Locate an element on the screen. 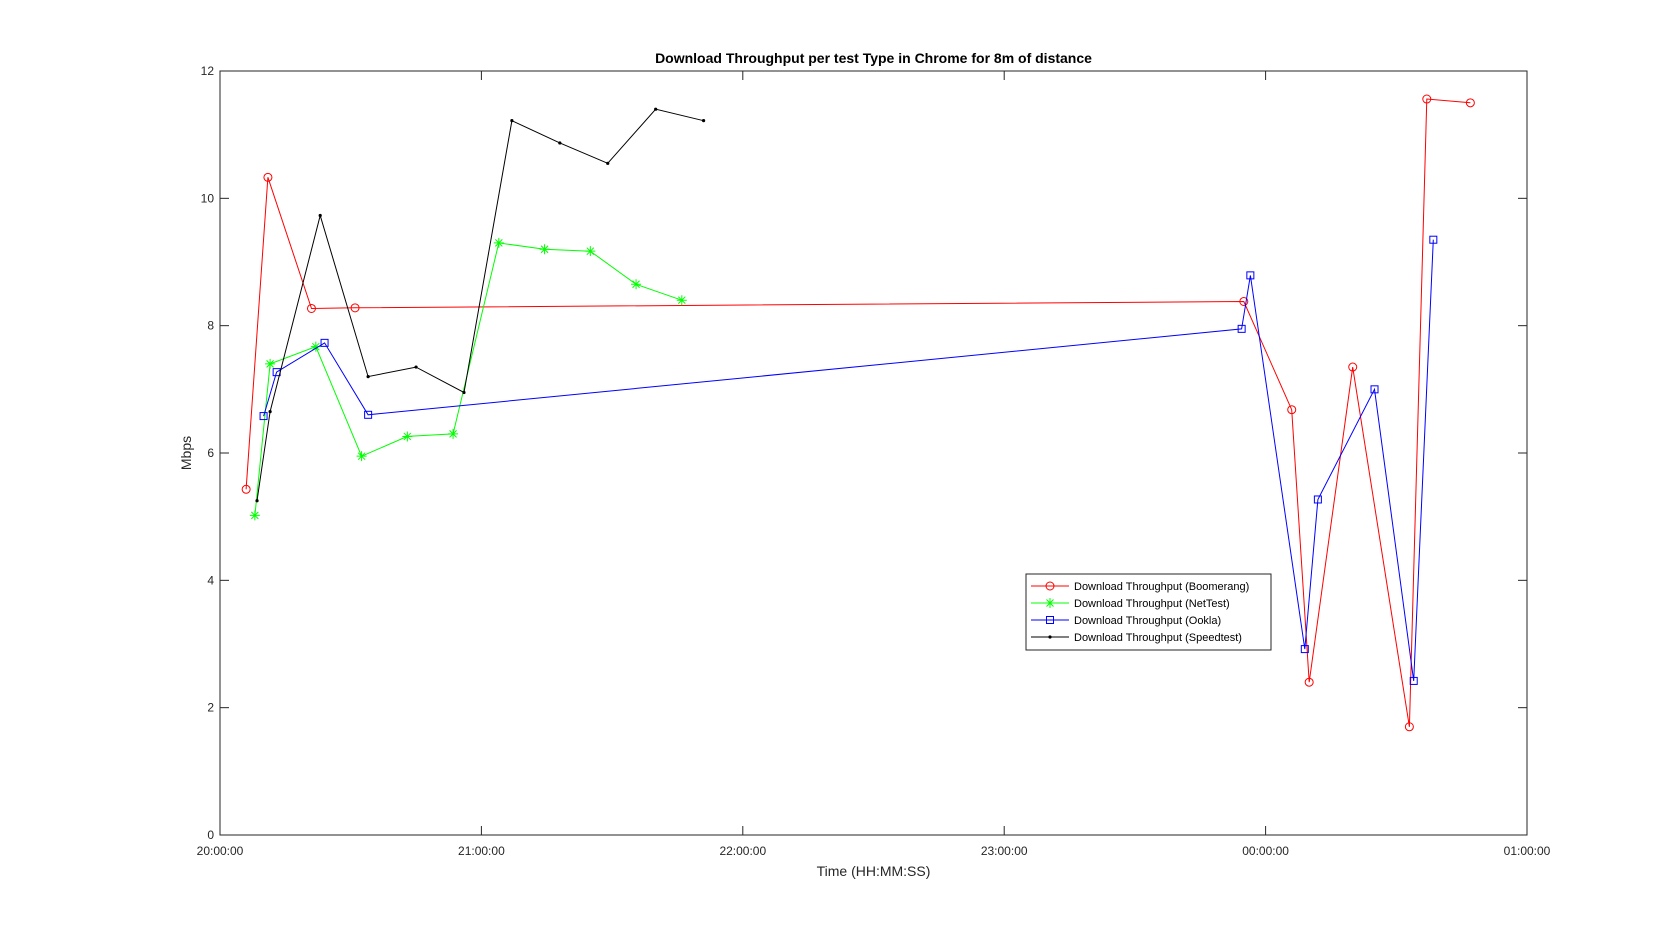  legend-entry: Download Throughput (NetTest) is located at coordinates (1152, 604).